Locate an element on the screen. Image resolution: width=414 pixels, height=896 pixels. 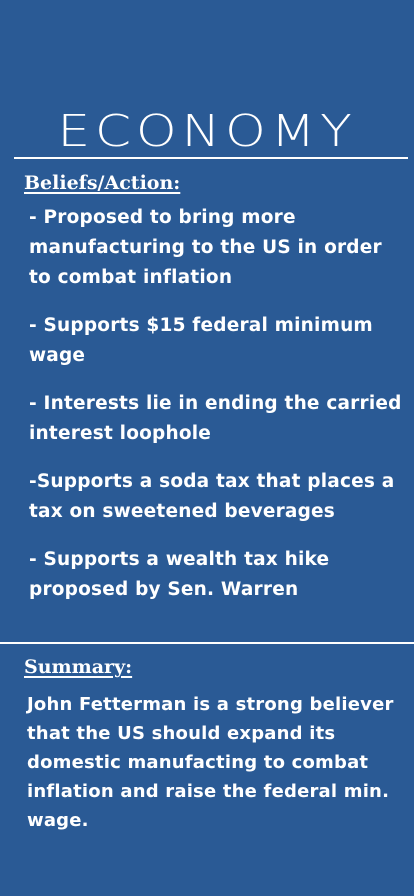
section-divider is located at coordinates (207, 643).